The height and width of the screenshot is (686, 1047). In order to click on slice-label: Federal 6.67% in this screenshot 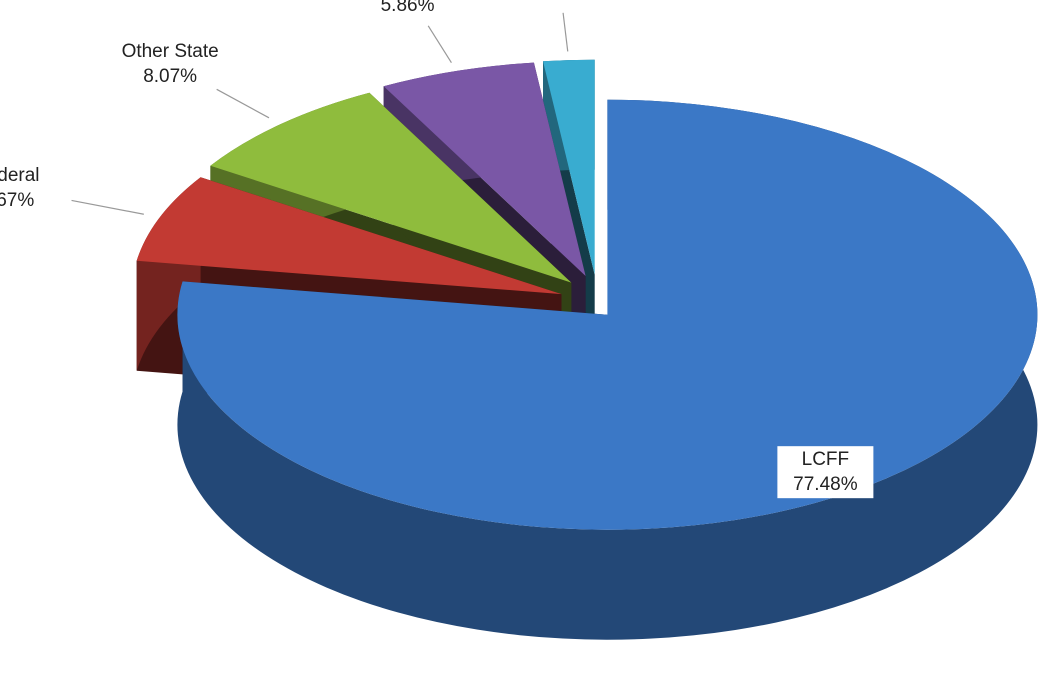, I will do `click(72, 190)`.